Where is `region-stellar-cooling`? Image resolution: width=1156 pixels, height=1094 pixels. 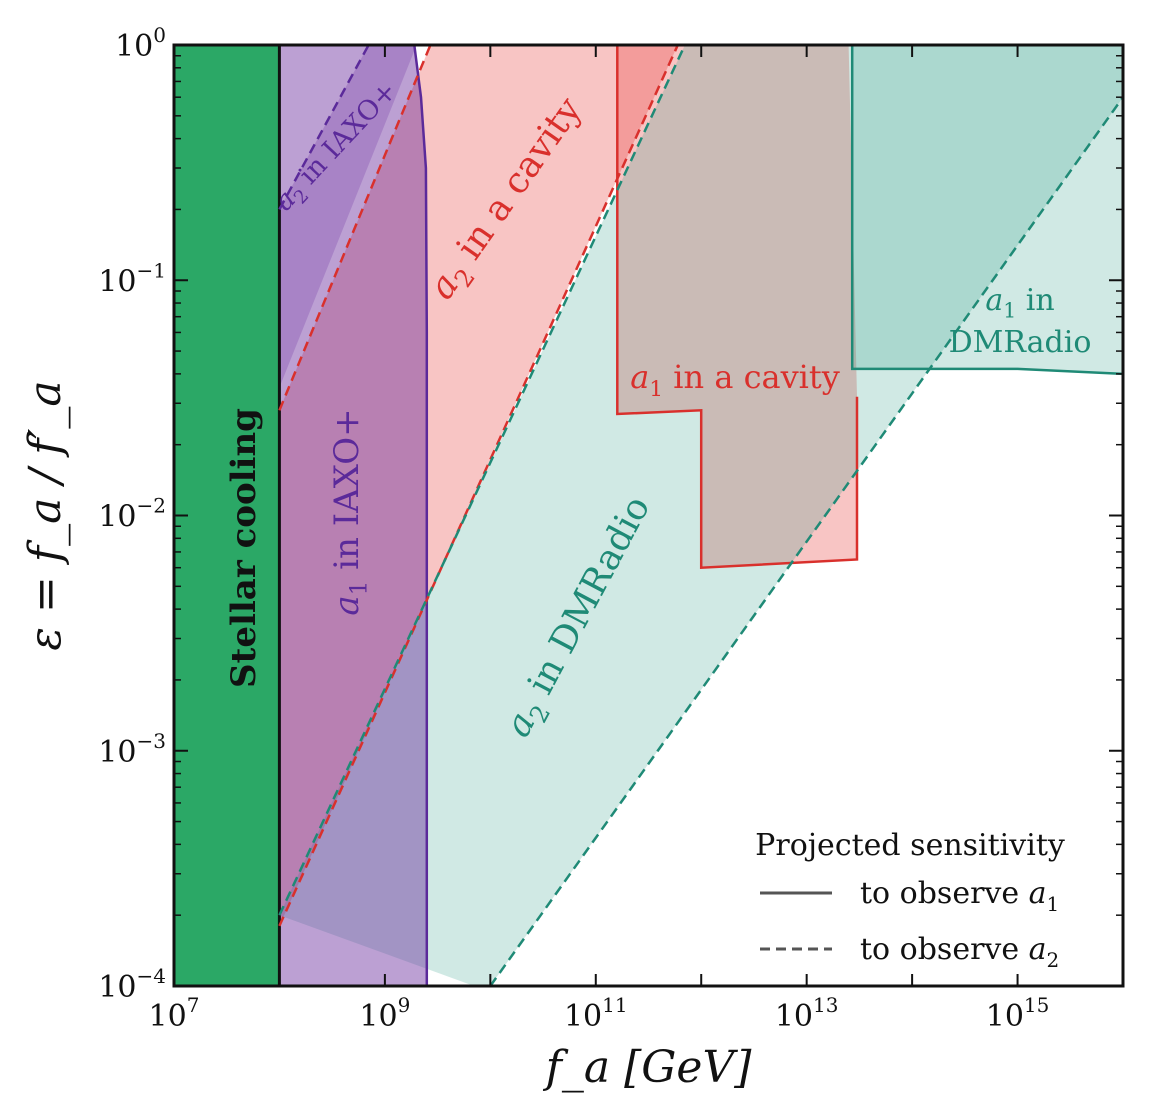 region-stellar-cooling is located at coordinates (227, 515).